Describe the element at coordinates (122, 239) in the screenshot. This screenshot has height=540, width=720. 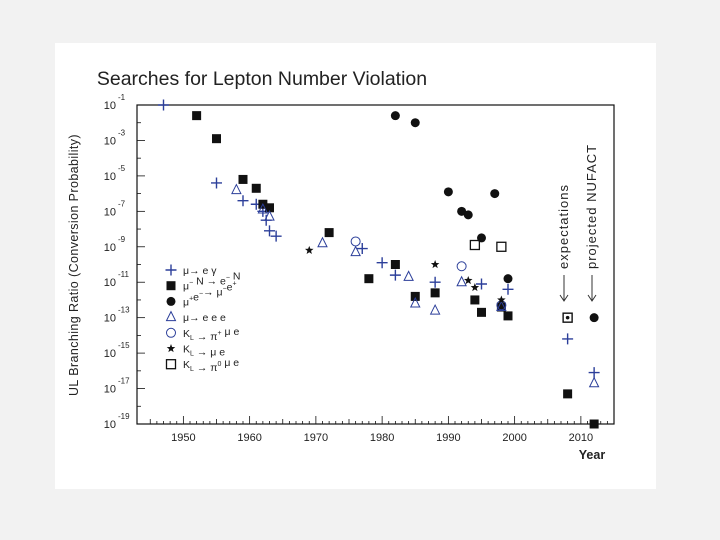
I see `y-tick-exponent: -9` at that location.